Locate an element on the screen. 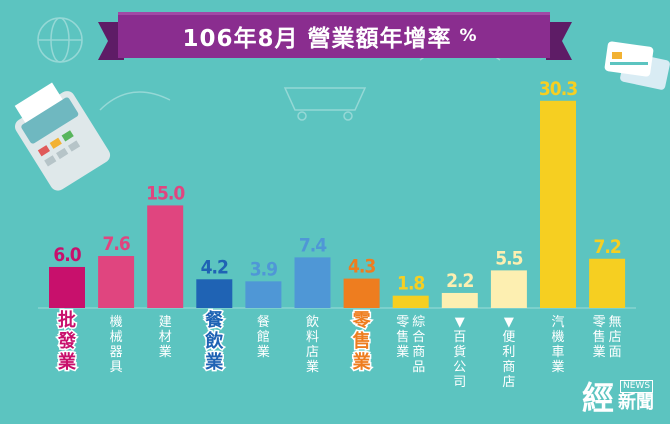 This screenshot has height=424, width=670. category-label-char: 面 is located at coordinates (615, 352).